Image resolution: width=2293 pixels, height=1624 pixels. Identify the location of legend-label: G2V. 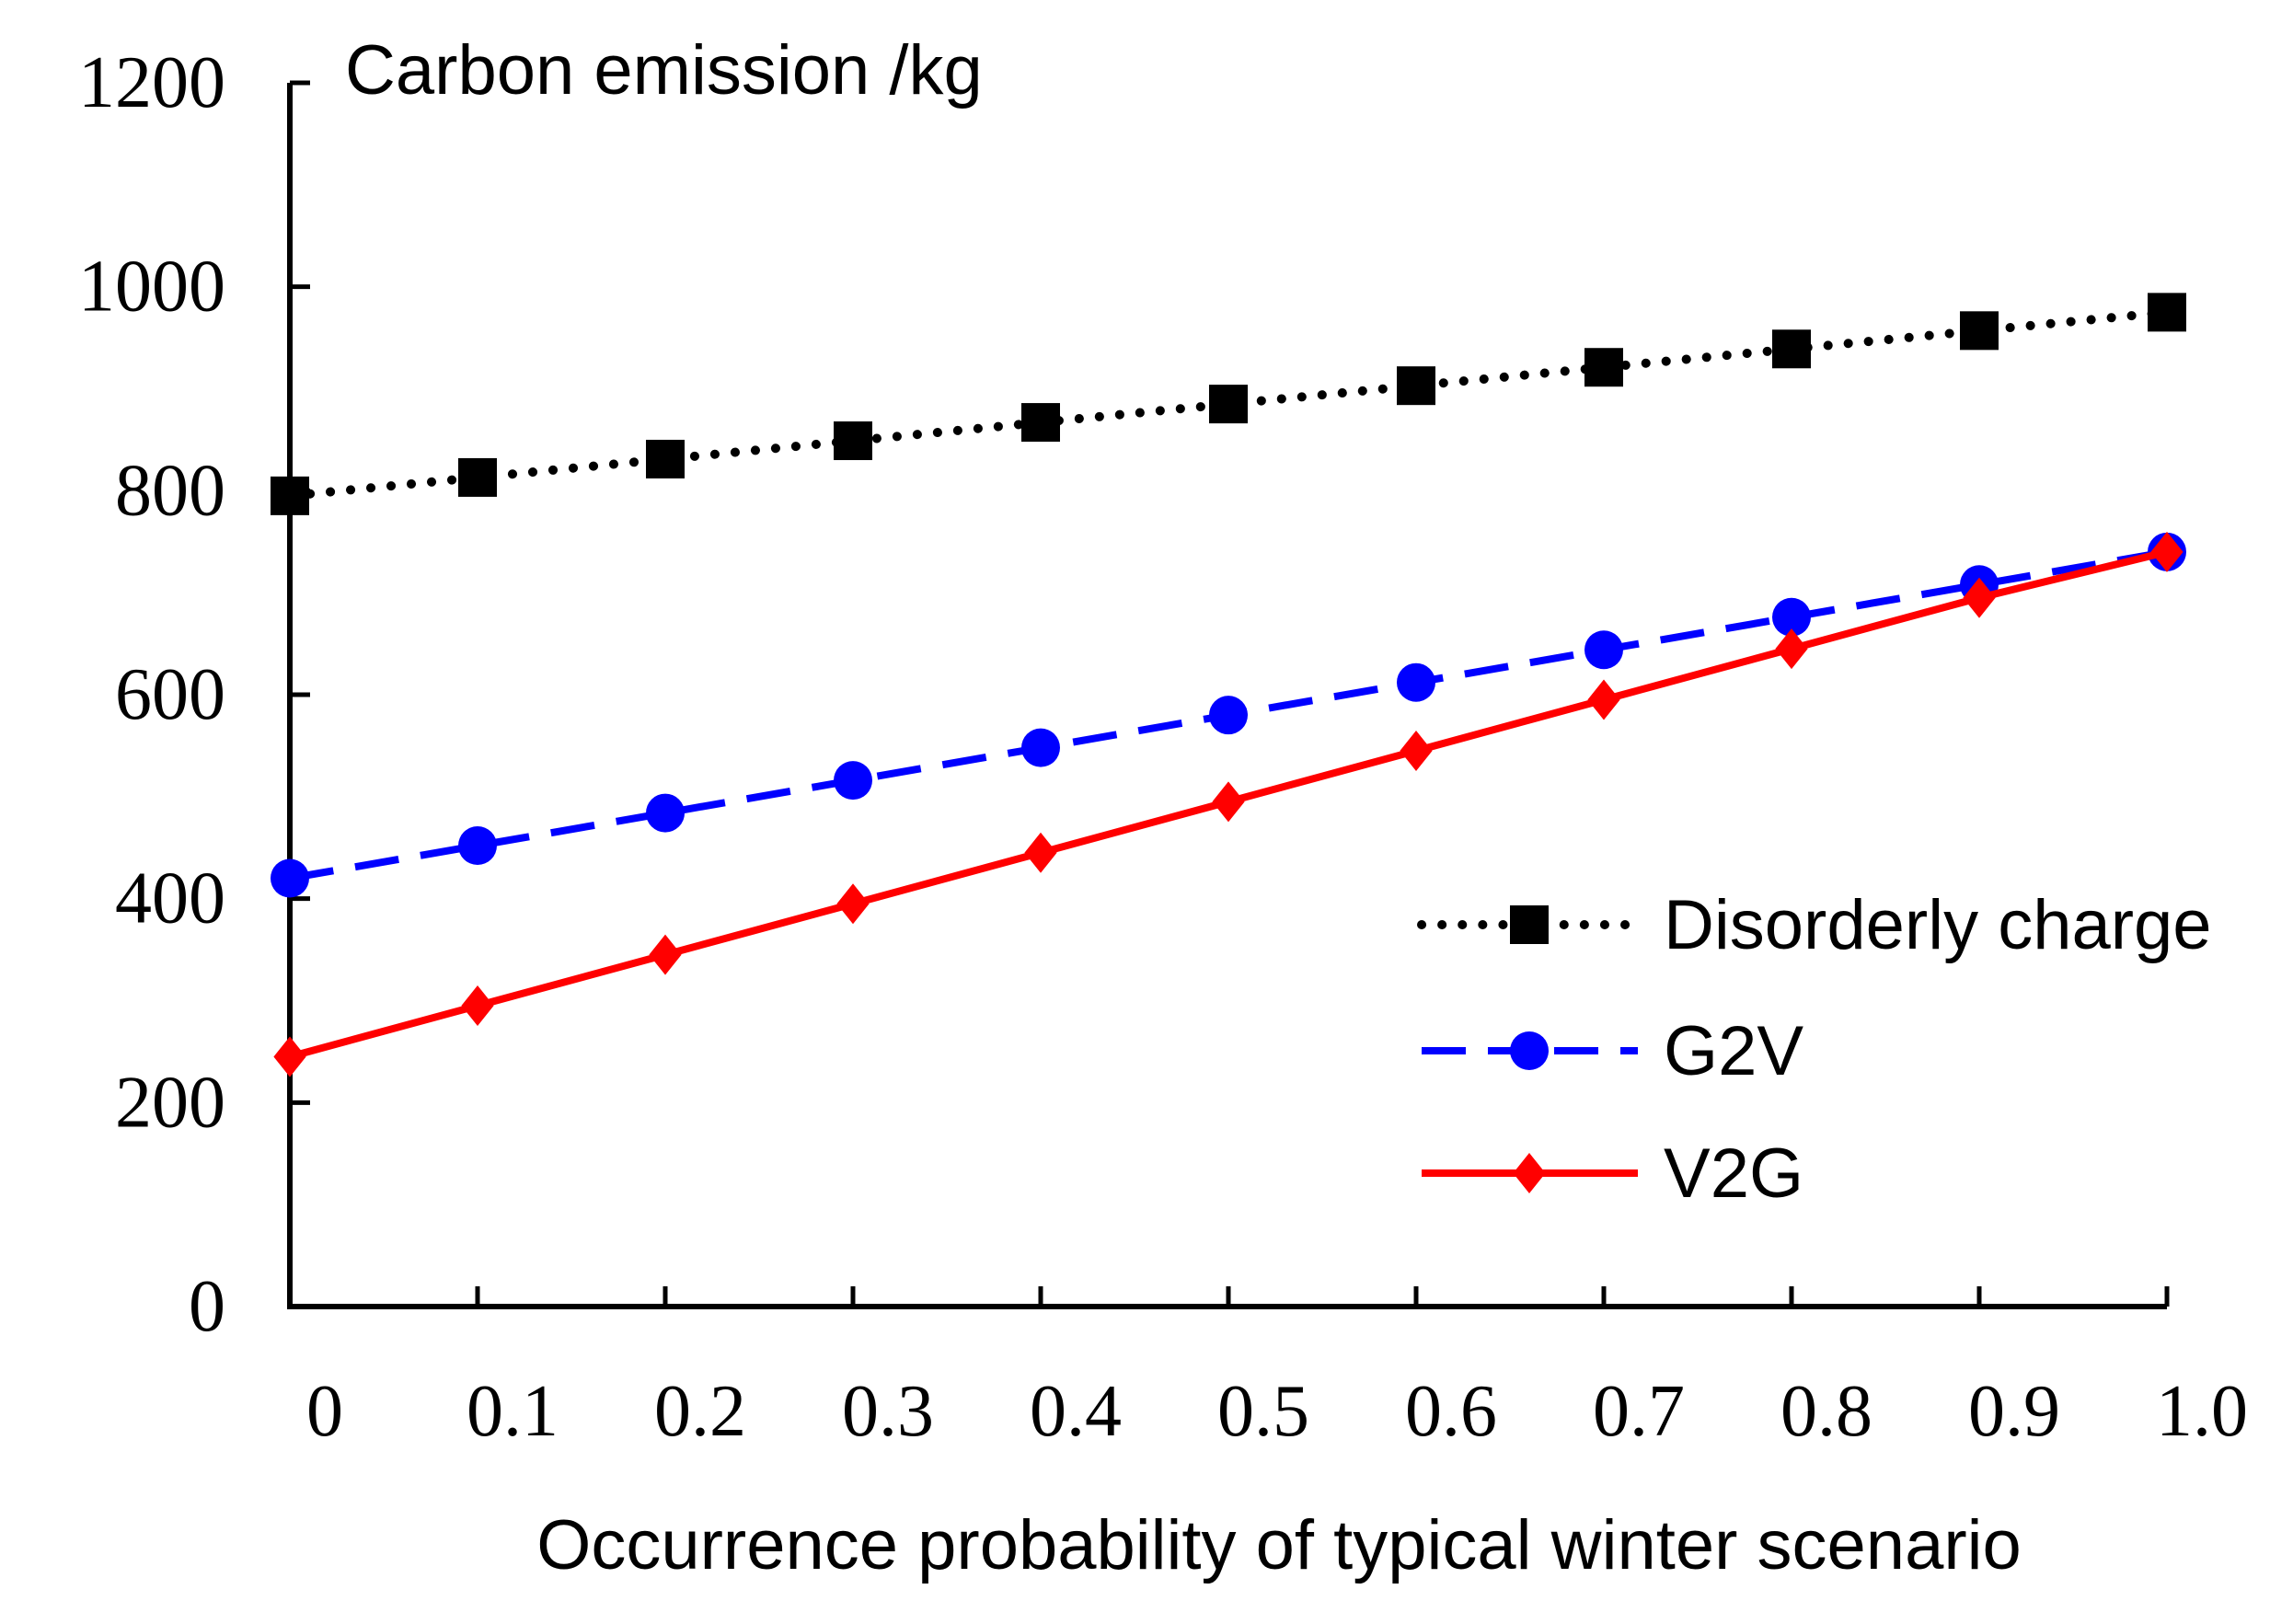
(1733, 1051).